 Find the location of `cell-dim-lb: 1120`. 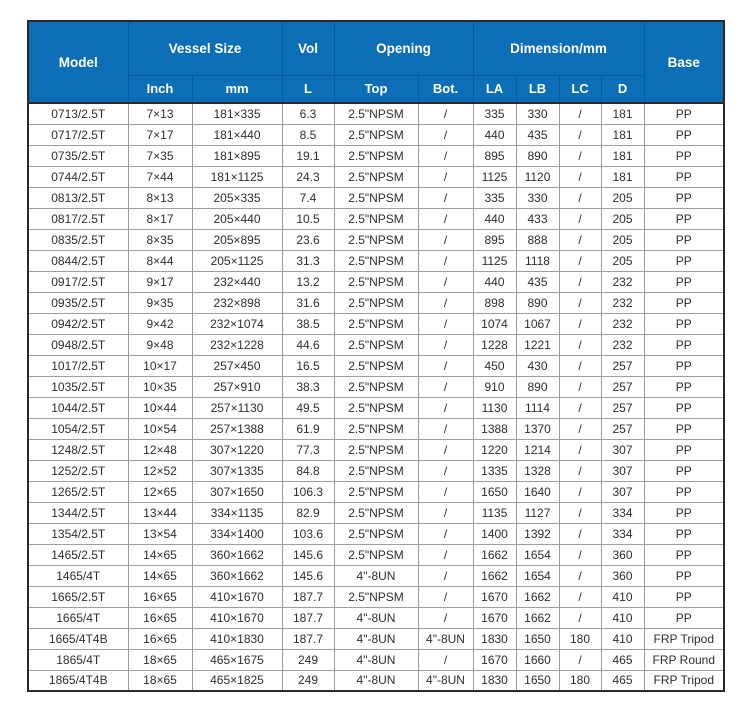

cell-dim-lb: 1120 is located at coordinates (537, 176).